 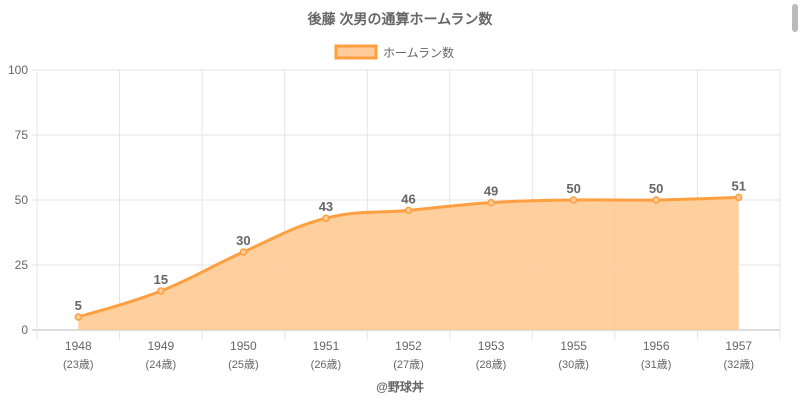 What do you see at coordinates (418, 52) in the screenshot?
I see `legend-label: ホームラン数` at bounding box center [418, 52].